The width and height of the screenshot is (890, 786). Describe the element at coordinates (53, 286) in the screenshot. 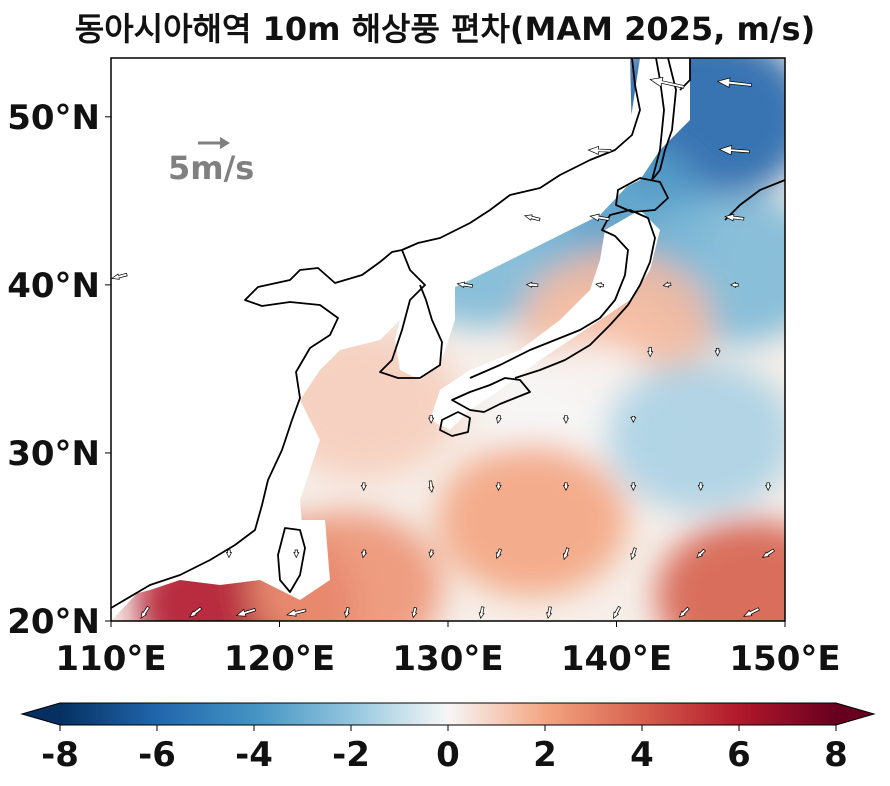

I see `y-tick-label: 40°N` at that location.